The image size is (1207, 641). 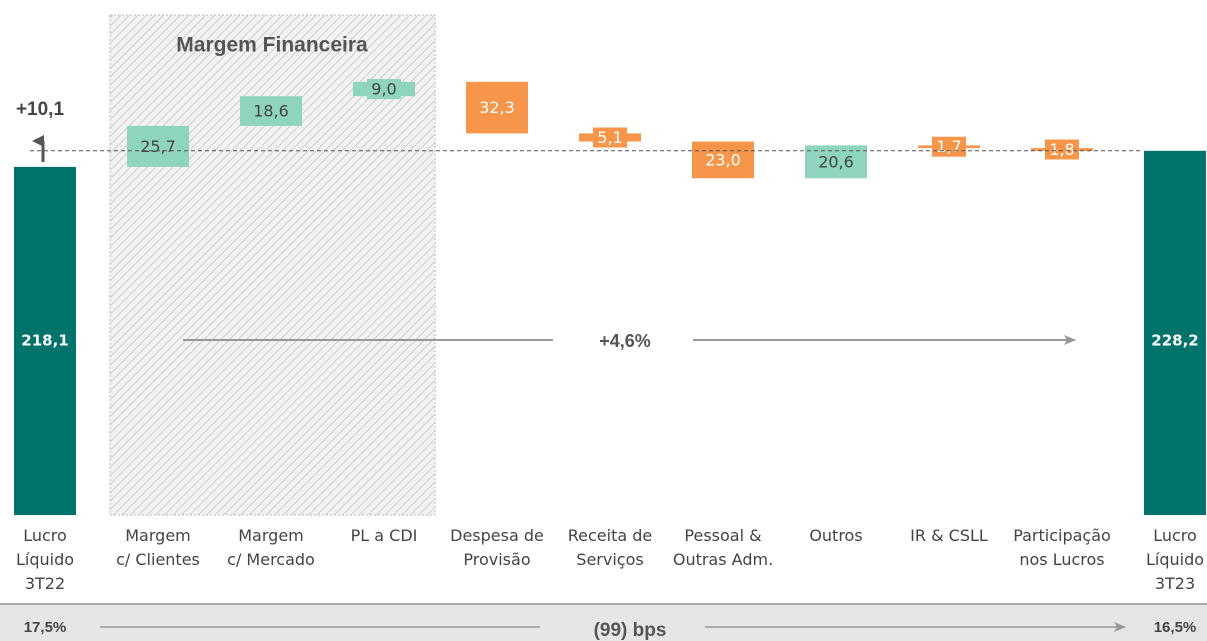 What do you see at coordinates (723, 547) in the screenshot?
I see `category-label: Pessoal & Outras Adm.` at bounding box center [723, 547].